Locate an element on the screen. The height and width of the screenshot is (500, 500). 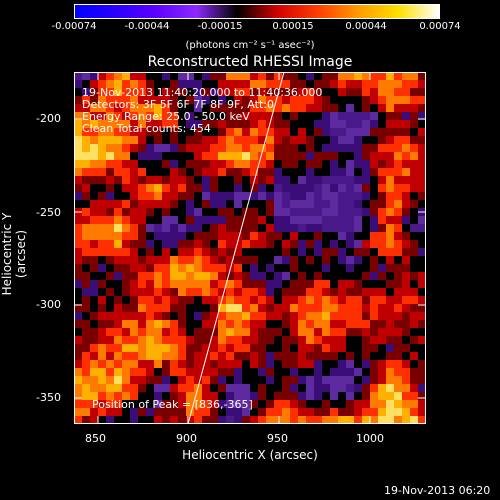
x-tick-label: 900 is located at coordinates (186, 438).